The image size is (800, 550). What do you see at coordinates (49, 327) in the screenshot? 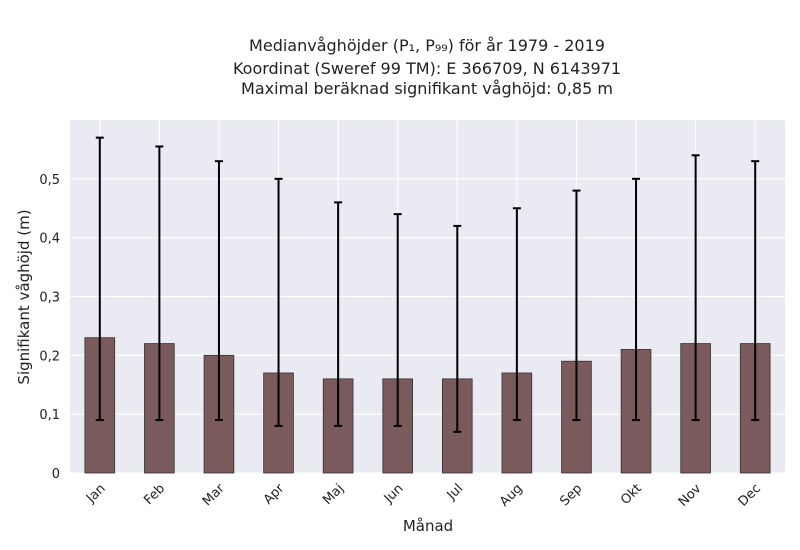
I see `y-axis-ticks: 0 0,1 0,2 0,3 0,4 0,5` at bounding box center [49, 327].